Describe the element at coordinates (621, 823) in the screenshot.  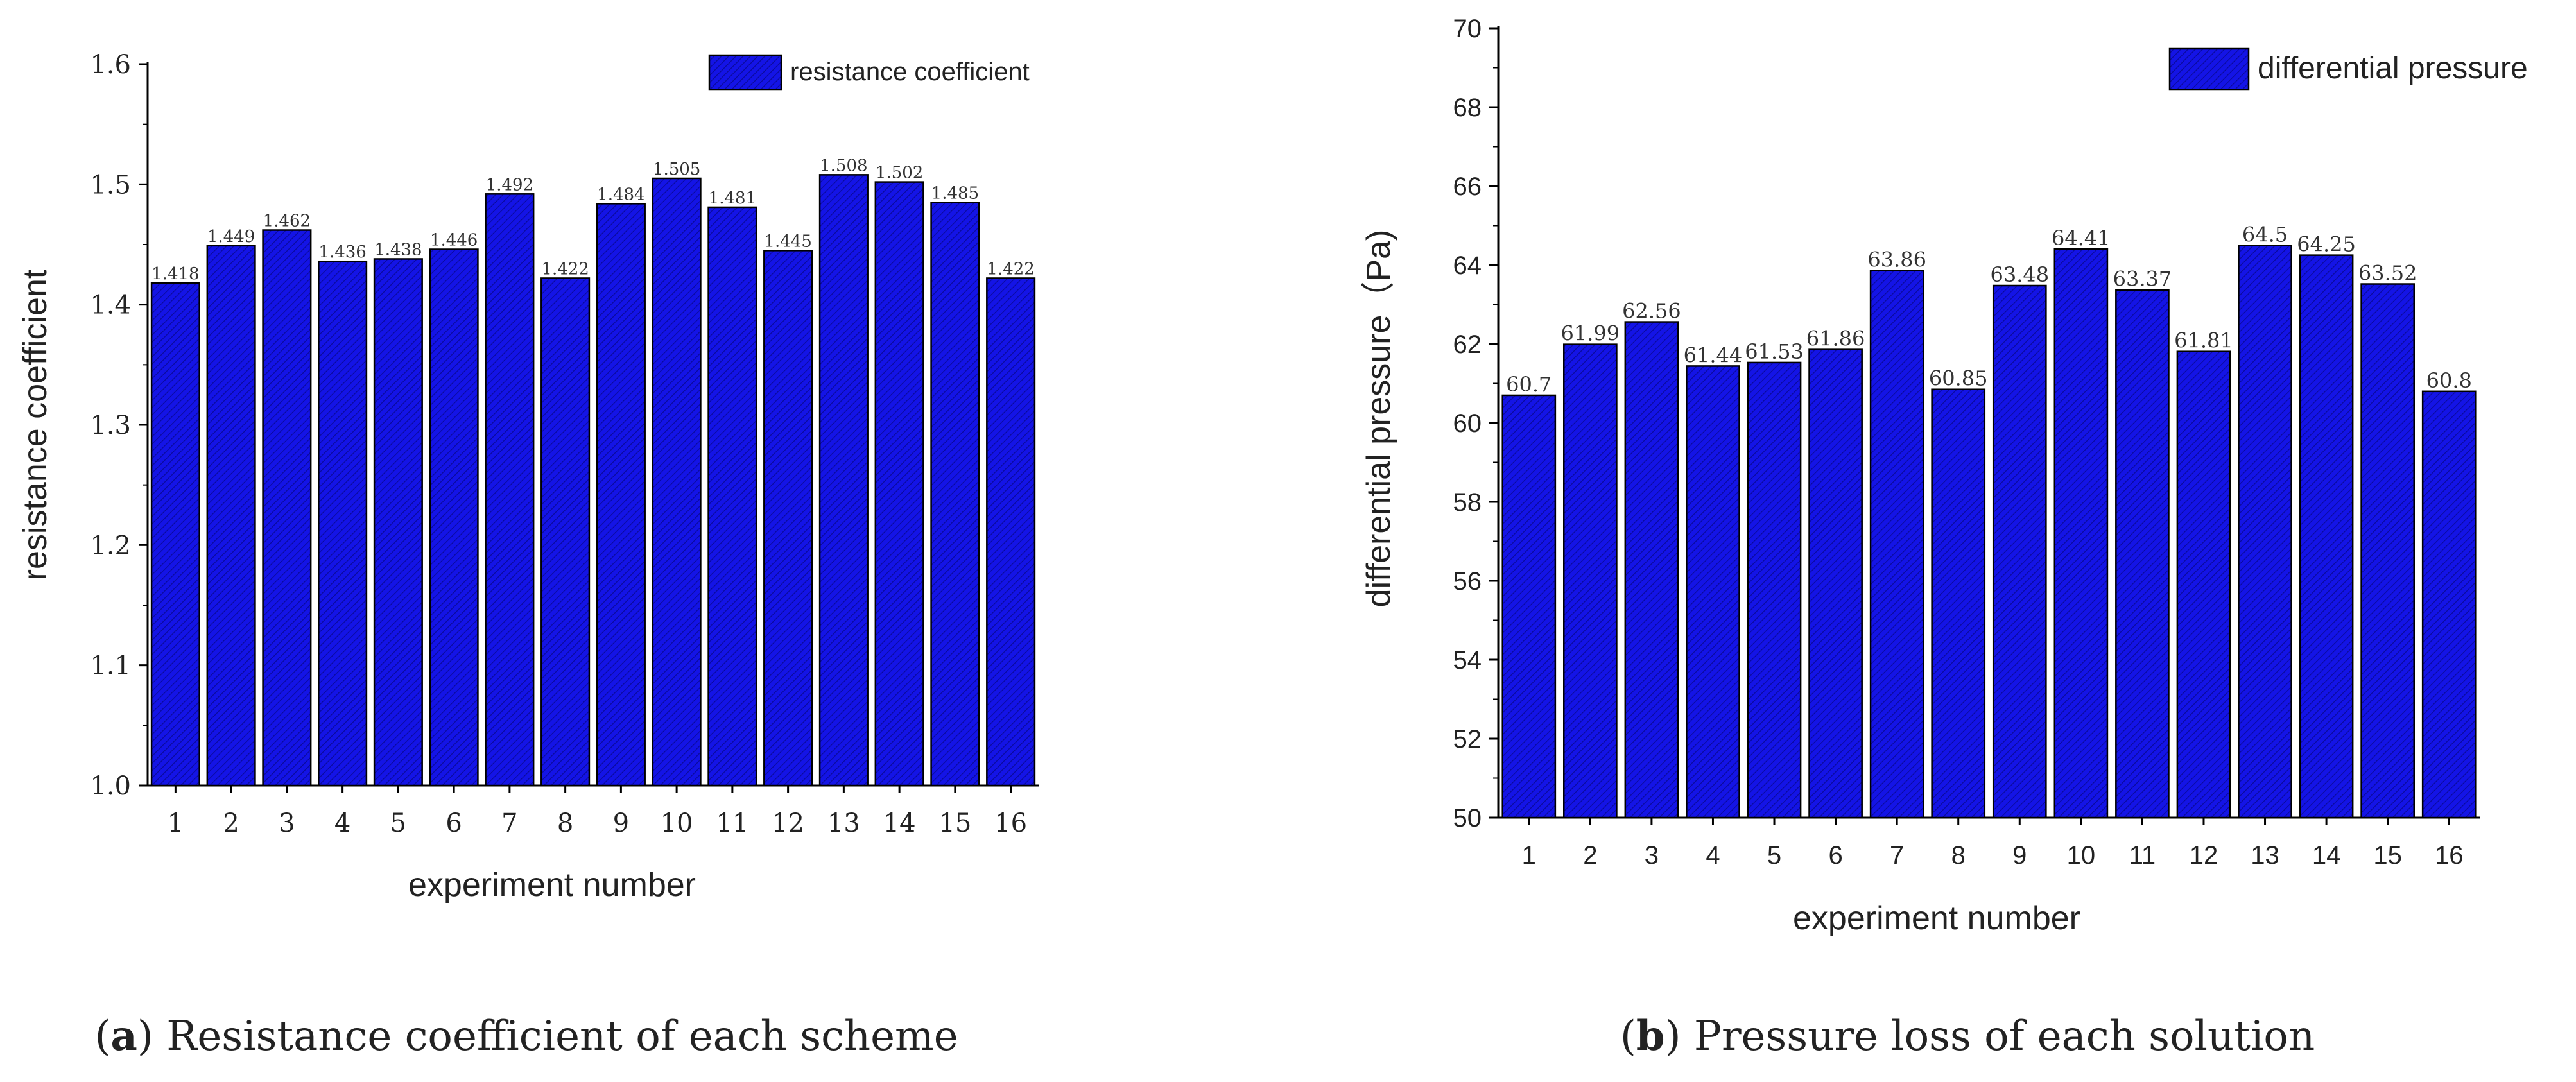
I see `a-x-tick-label: 9` at that location.